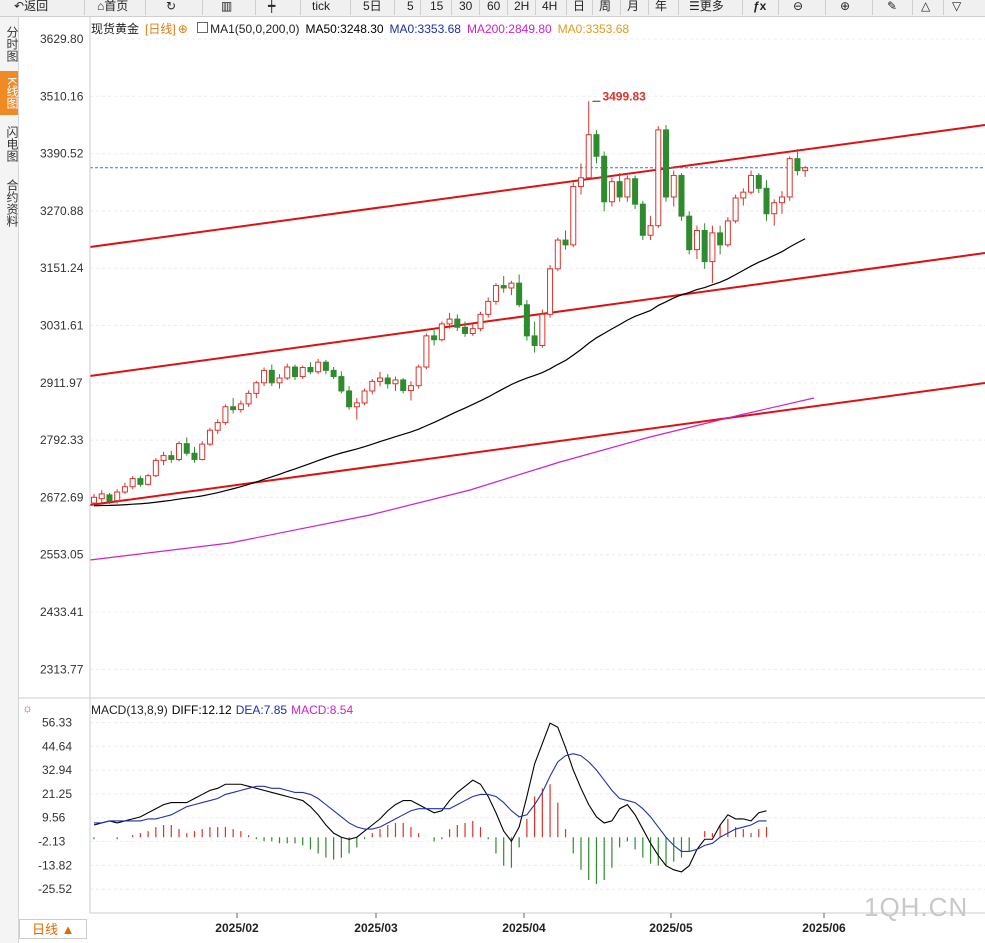 The width and height of the screenshot is (985, 943). I want to click on macd-tick-label: 9.56, so click(54, 818).